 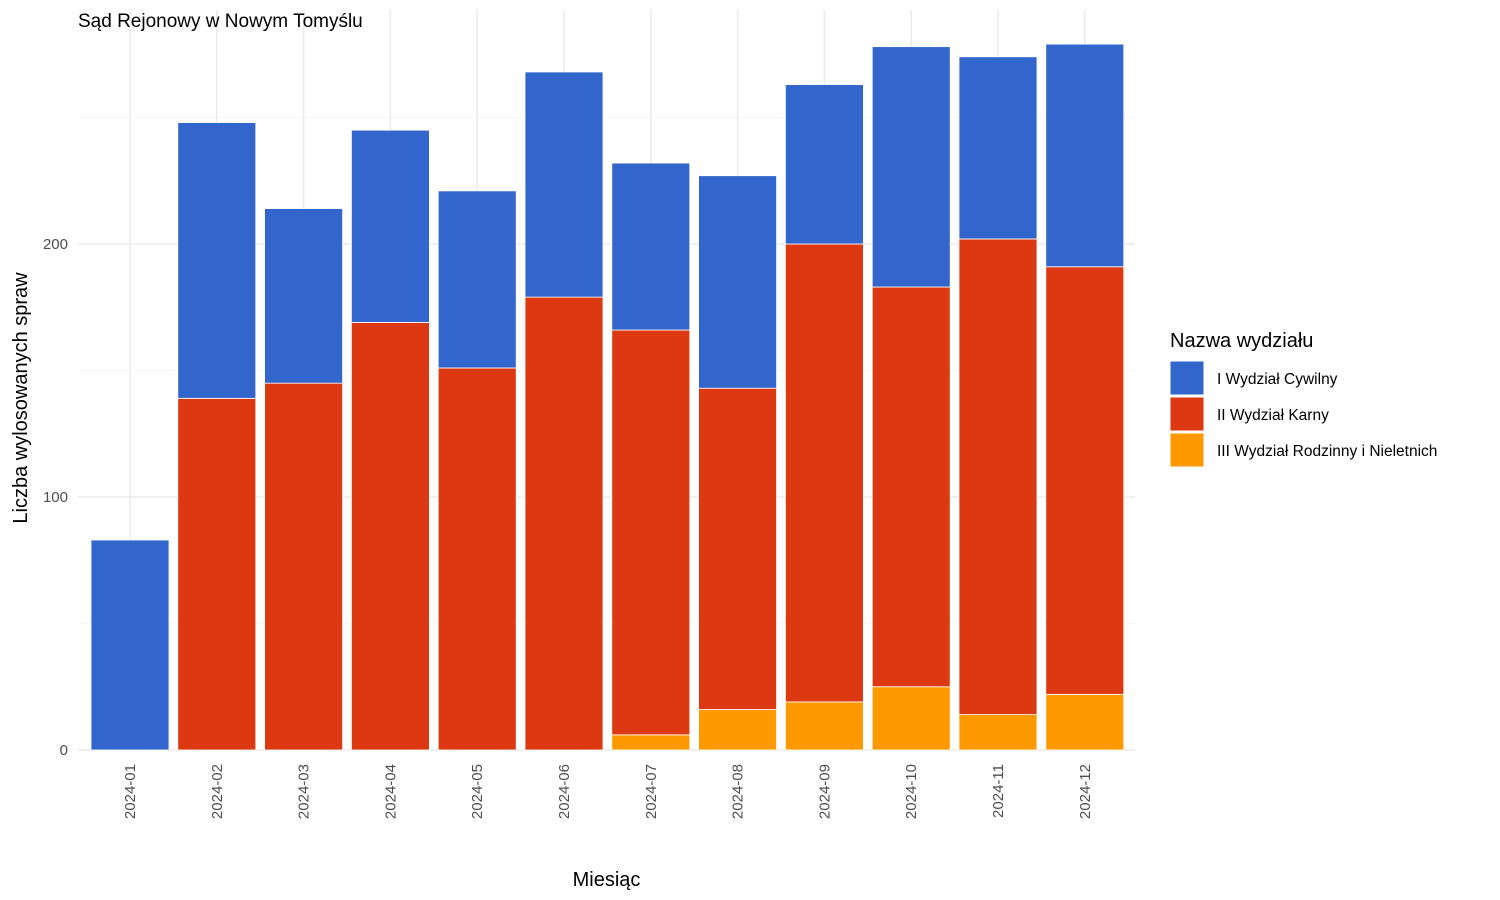 What do you see at coordinates (55, 244) in the screenshot?
I see `y-tick-label: 200` at bounding box center [55, 244].